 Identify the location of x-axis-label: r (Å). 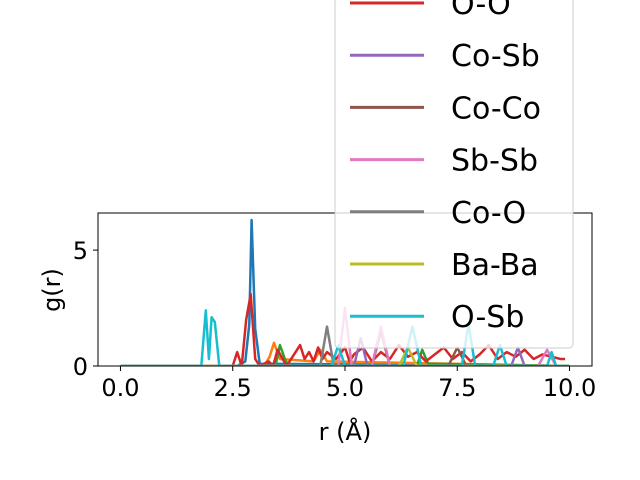
(345, 431).